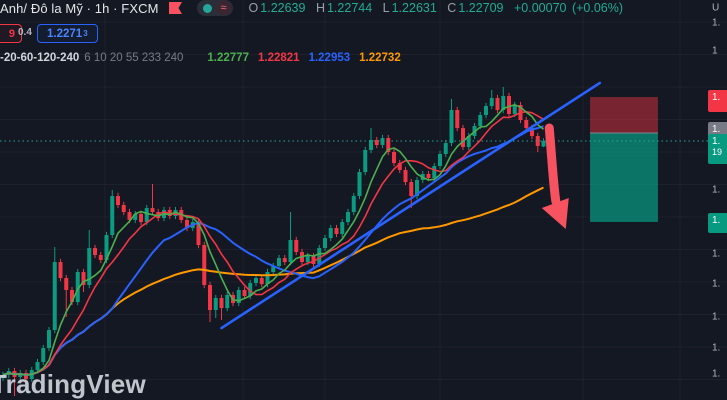 The image size is (727, 400). Describe the element at coordinates (207, 8) in the screenshot. I see `market-open-dot-icon` at that location.